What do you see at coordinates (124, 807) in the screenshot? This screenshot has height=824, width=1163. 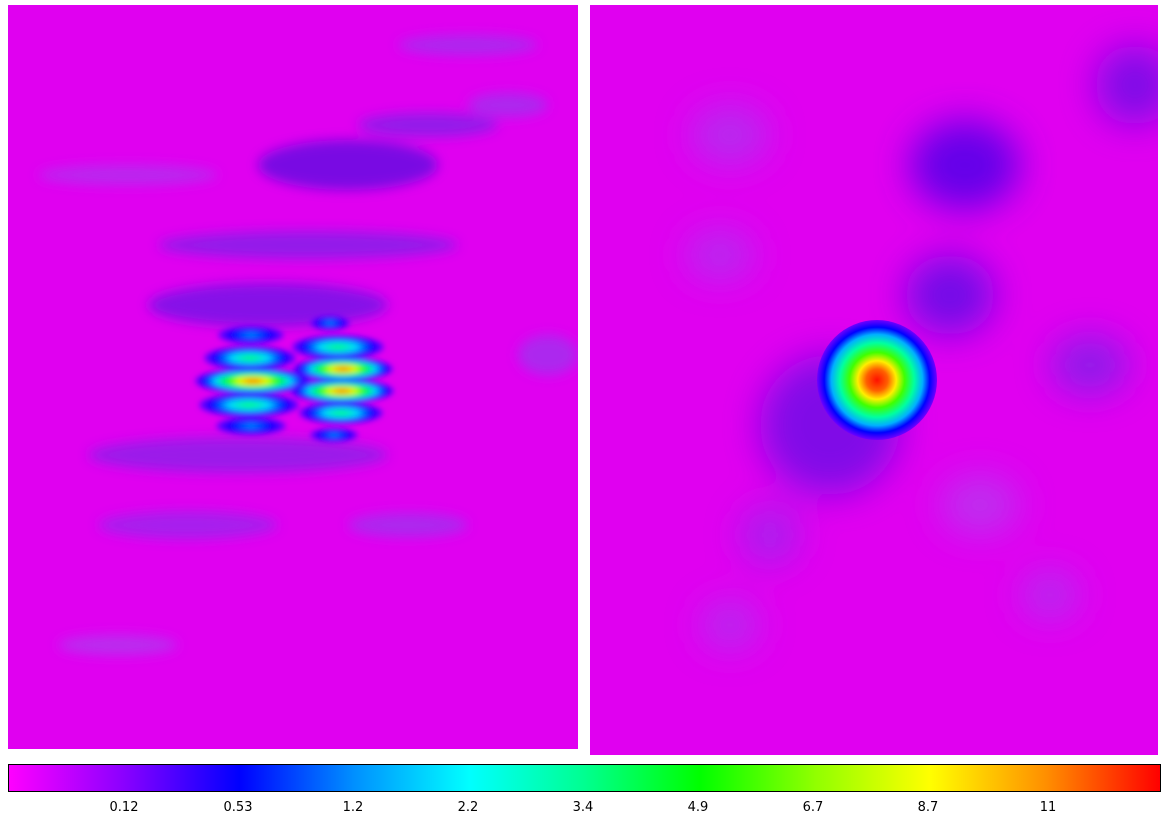 I see `colorbar-tick: 0.12` at bounding box center [124, 807].